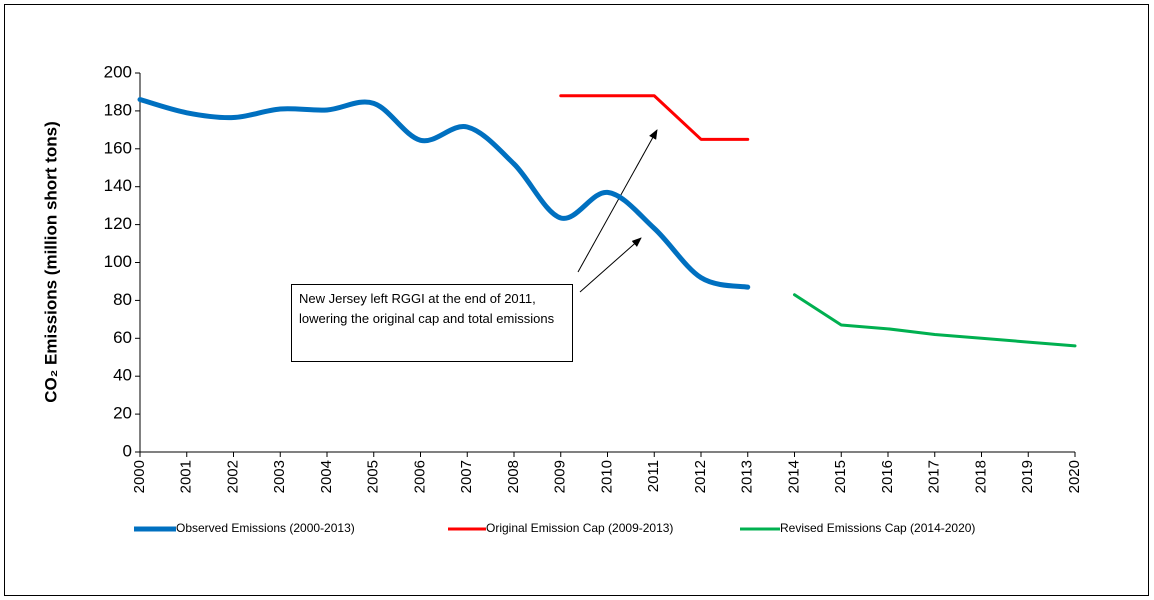 The width and height of the screenshot is (1154, 600). Describe the element at coordinates (887, 476) in the screenshot. I see `x-tick-label: 2016` at that location.